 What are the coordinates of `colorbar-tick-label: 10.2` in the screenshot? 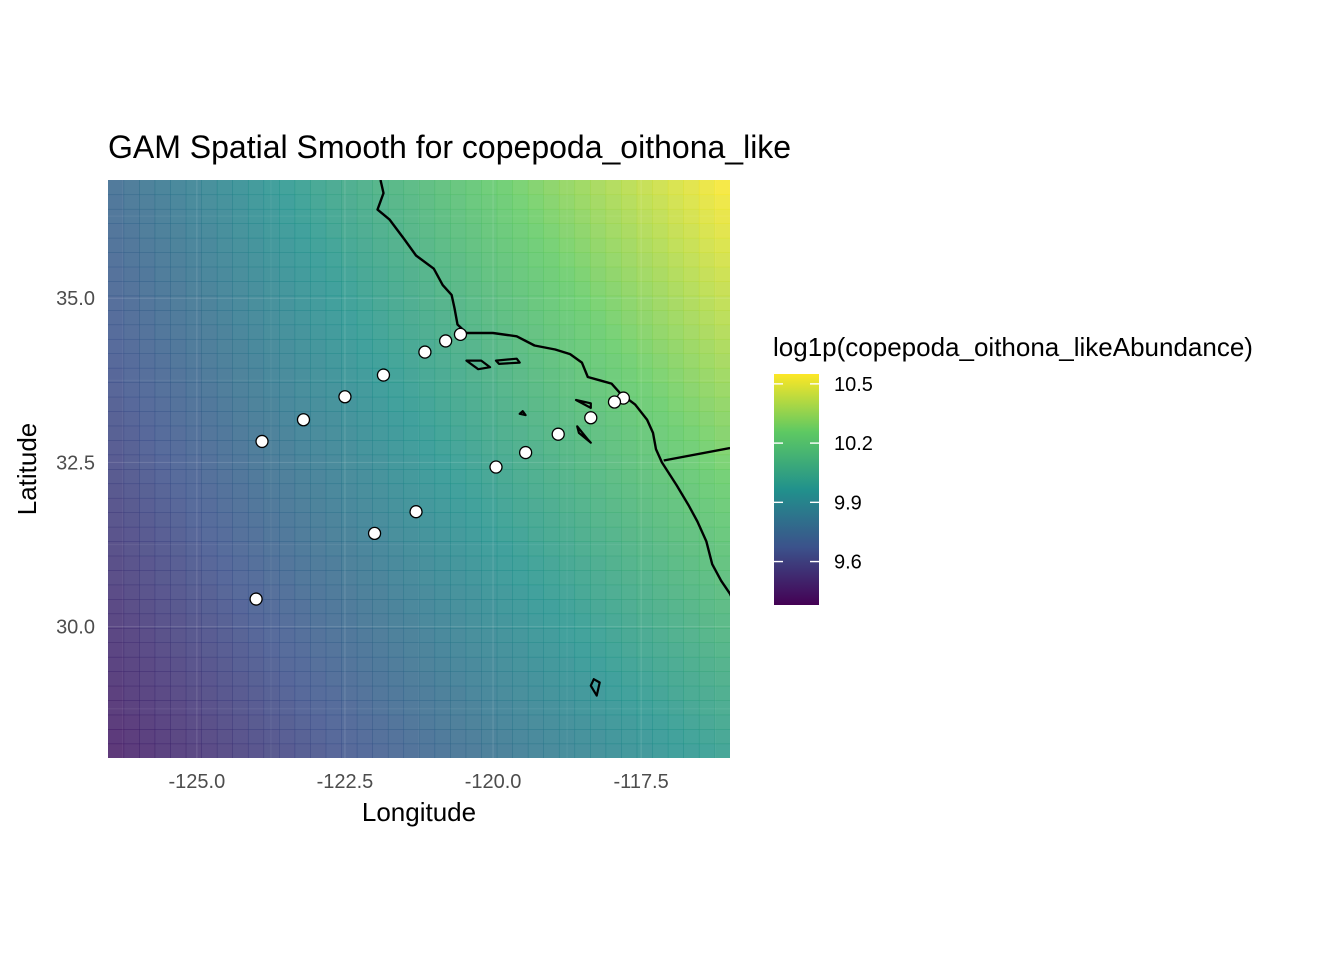 It's located at (853, 444).